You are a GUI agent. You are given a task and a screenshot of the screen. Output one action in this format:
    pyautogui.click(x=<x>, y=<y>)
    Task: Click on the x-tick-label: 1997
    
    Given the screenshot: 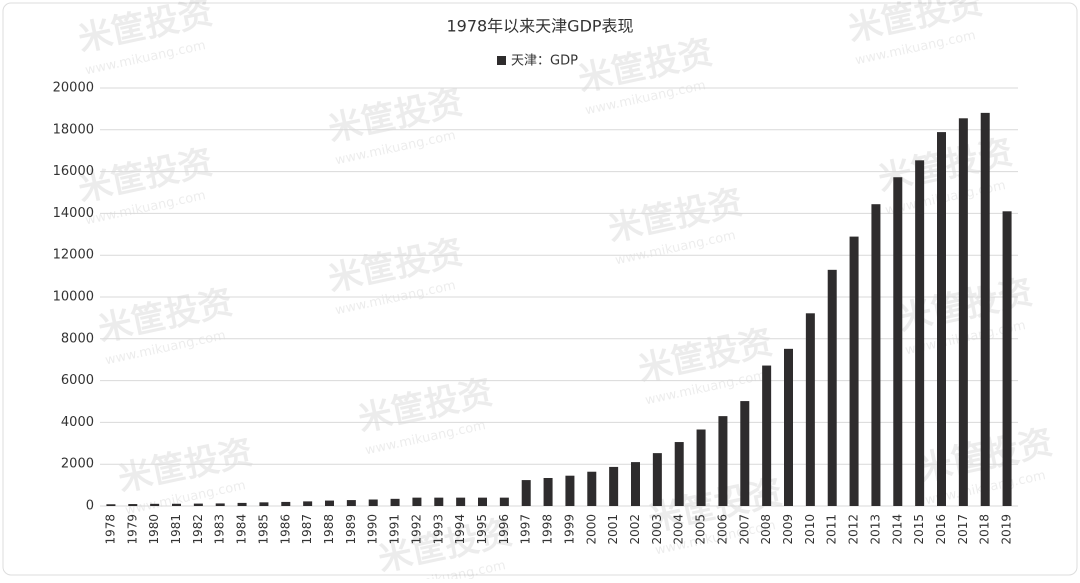 What is the action you would take?
    pyautogui.click(x=526, y=529)
    